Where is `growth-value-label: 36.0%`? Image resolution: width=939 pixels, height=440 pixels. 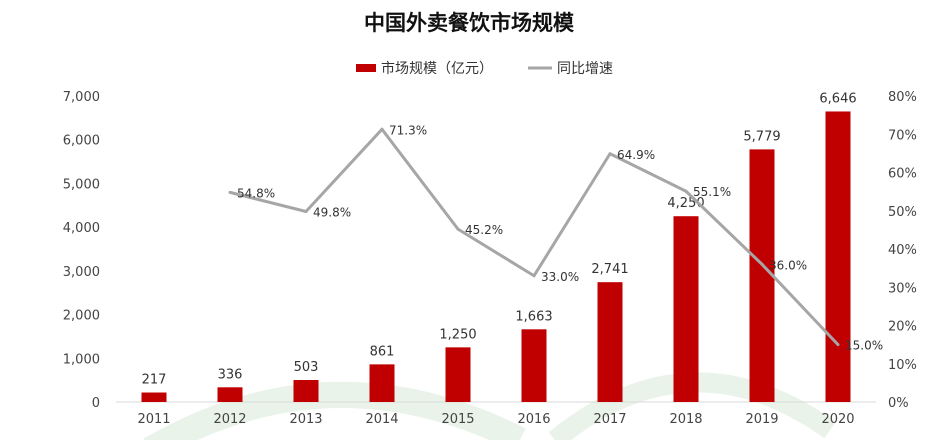
growth-value-label: 36.0% is located at coordinates (788, 265).